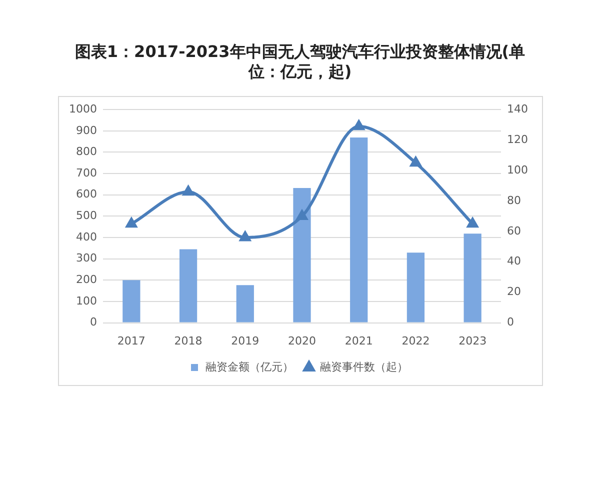  I want to click on x-tick-label: 2017, so click(131, 341).